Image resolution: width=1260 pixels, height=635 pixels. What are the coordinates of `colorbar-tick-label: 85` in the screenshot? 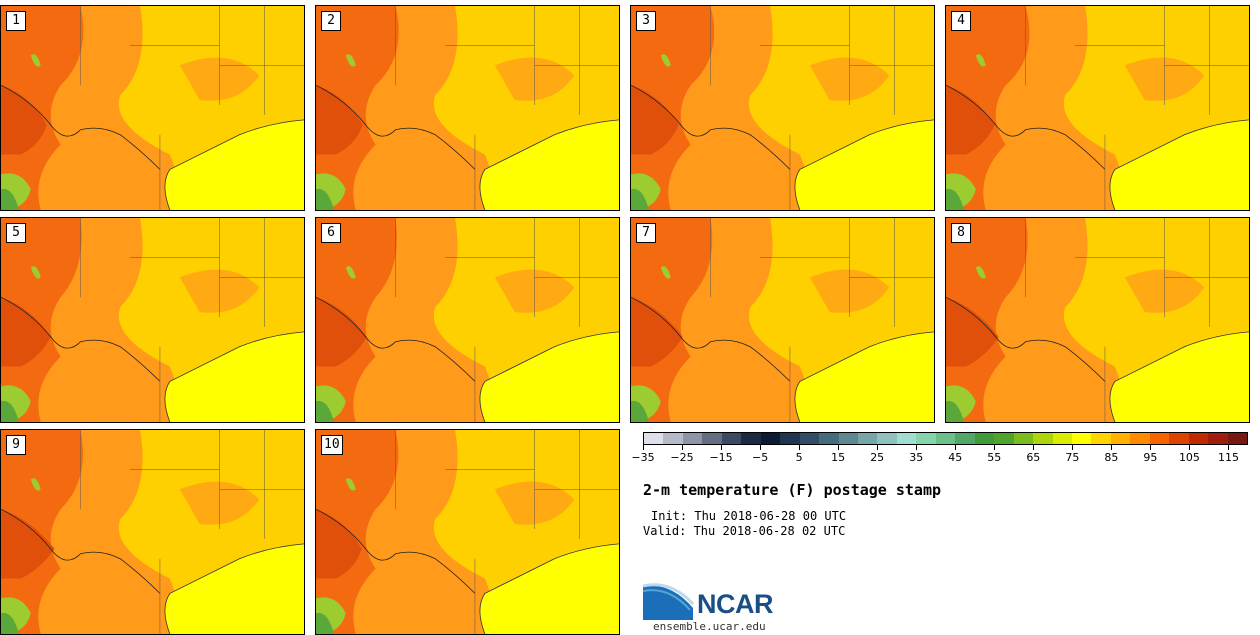 It's located at (1111, 457).